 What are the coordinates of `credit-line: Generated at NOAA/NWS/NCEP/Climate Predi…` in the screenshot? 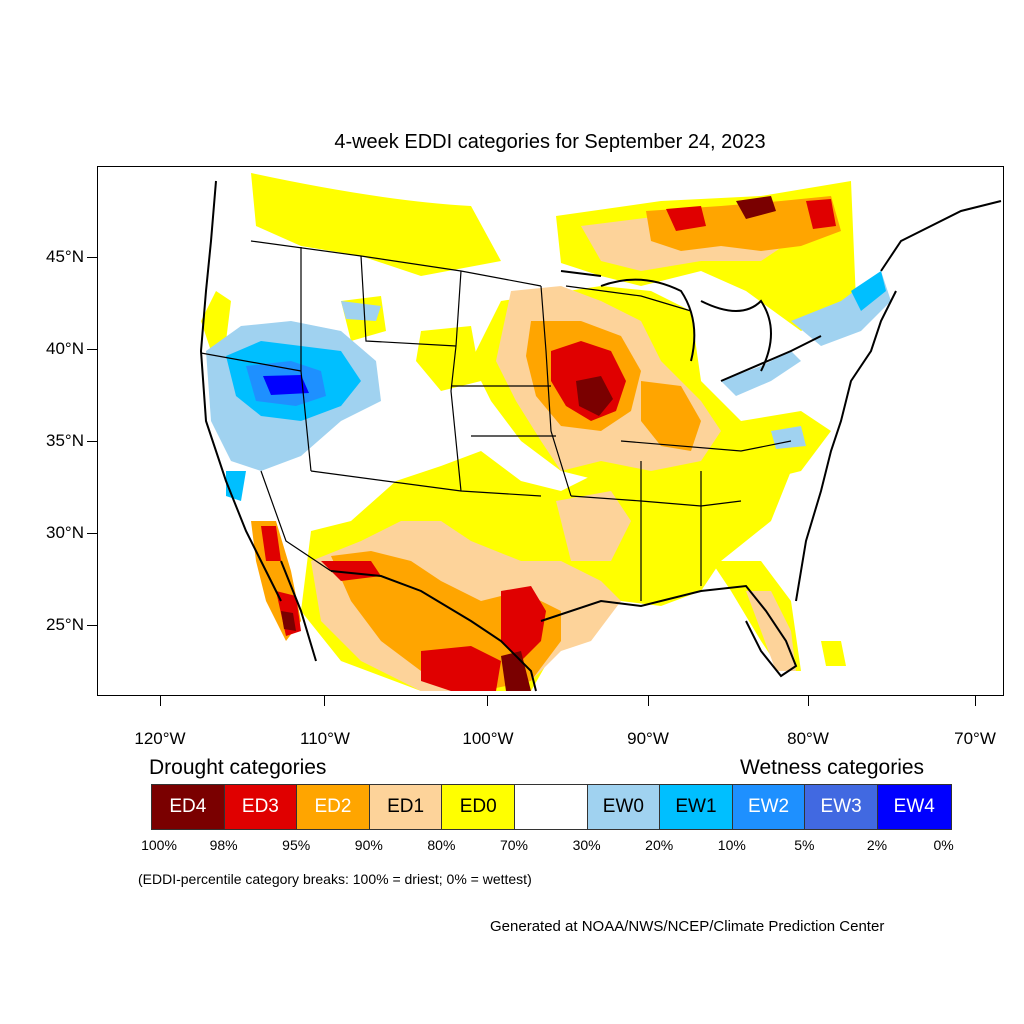 It's located at (687, 926).